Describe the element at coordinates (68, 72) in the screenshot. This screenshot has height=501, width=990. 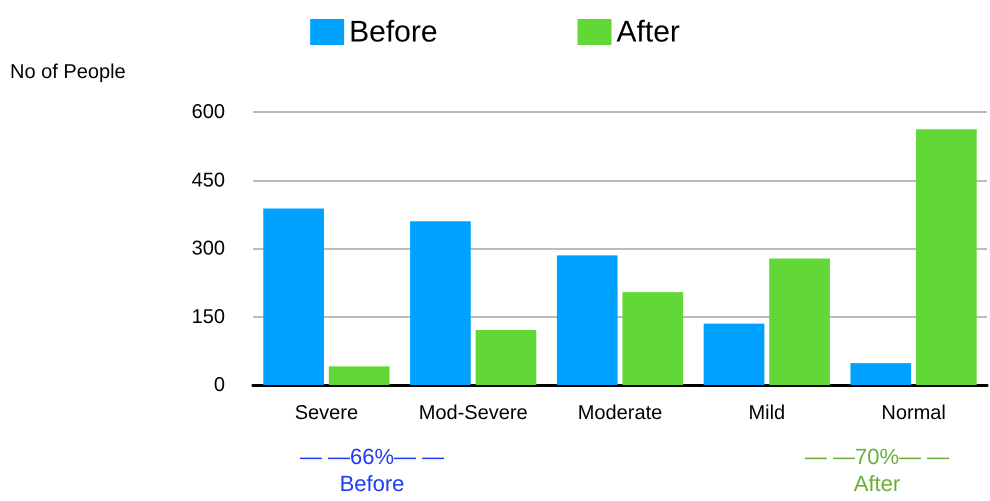
I see `y-axis-title: No of People` at that location.